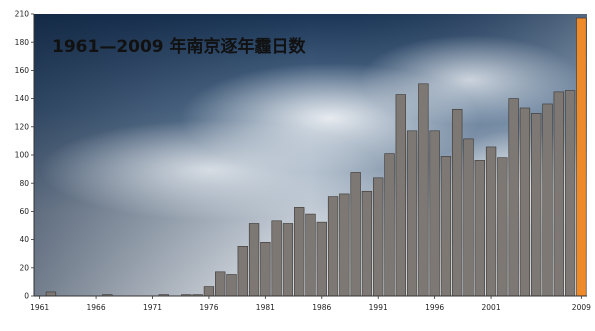 The image size is (595, 331). I want to click on x-tick-label: 1991, so click(378, 307).